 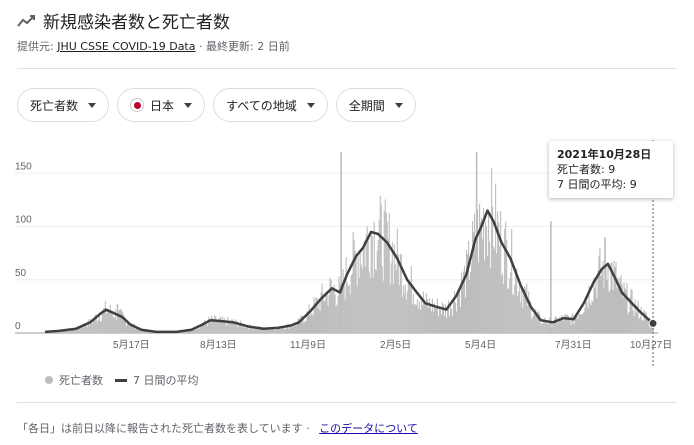 What do you see at coordinates (63, 105) in the screenshot?
I see `metric-dropdown: 死亡者数` at bounding box center [63, 105].